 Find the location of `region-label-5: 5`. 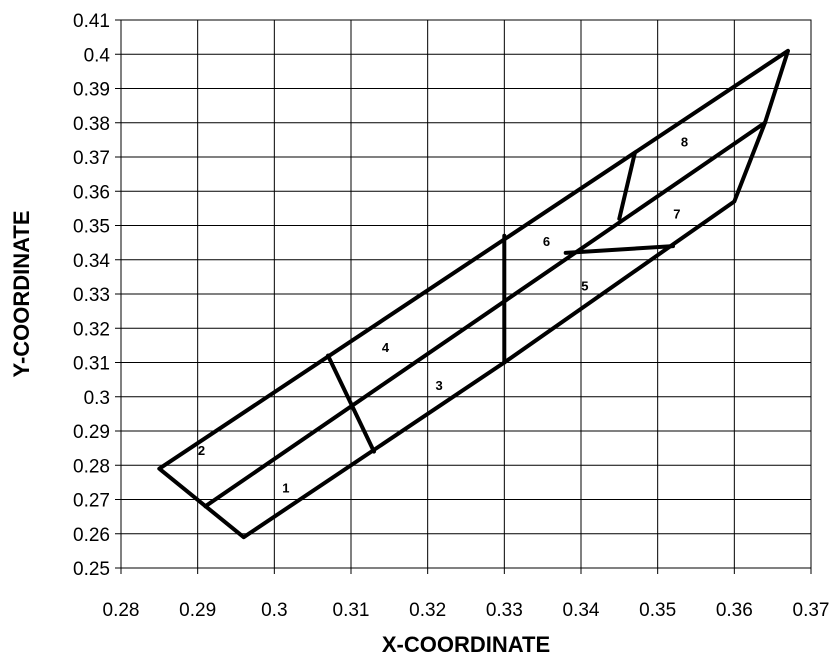

region-label-5: 5 is located at coordinates (584, 285).